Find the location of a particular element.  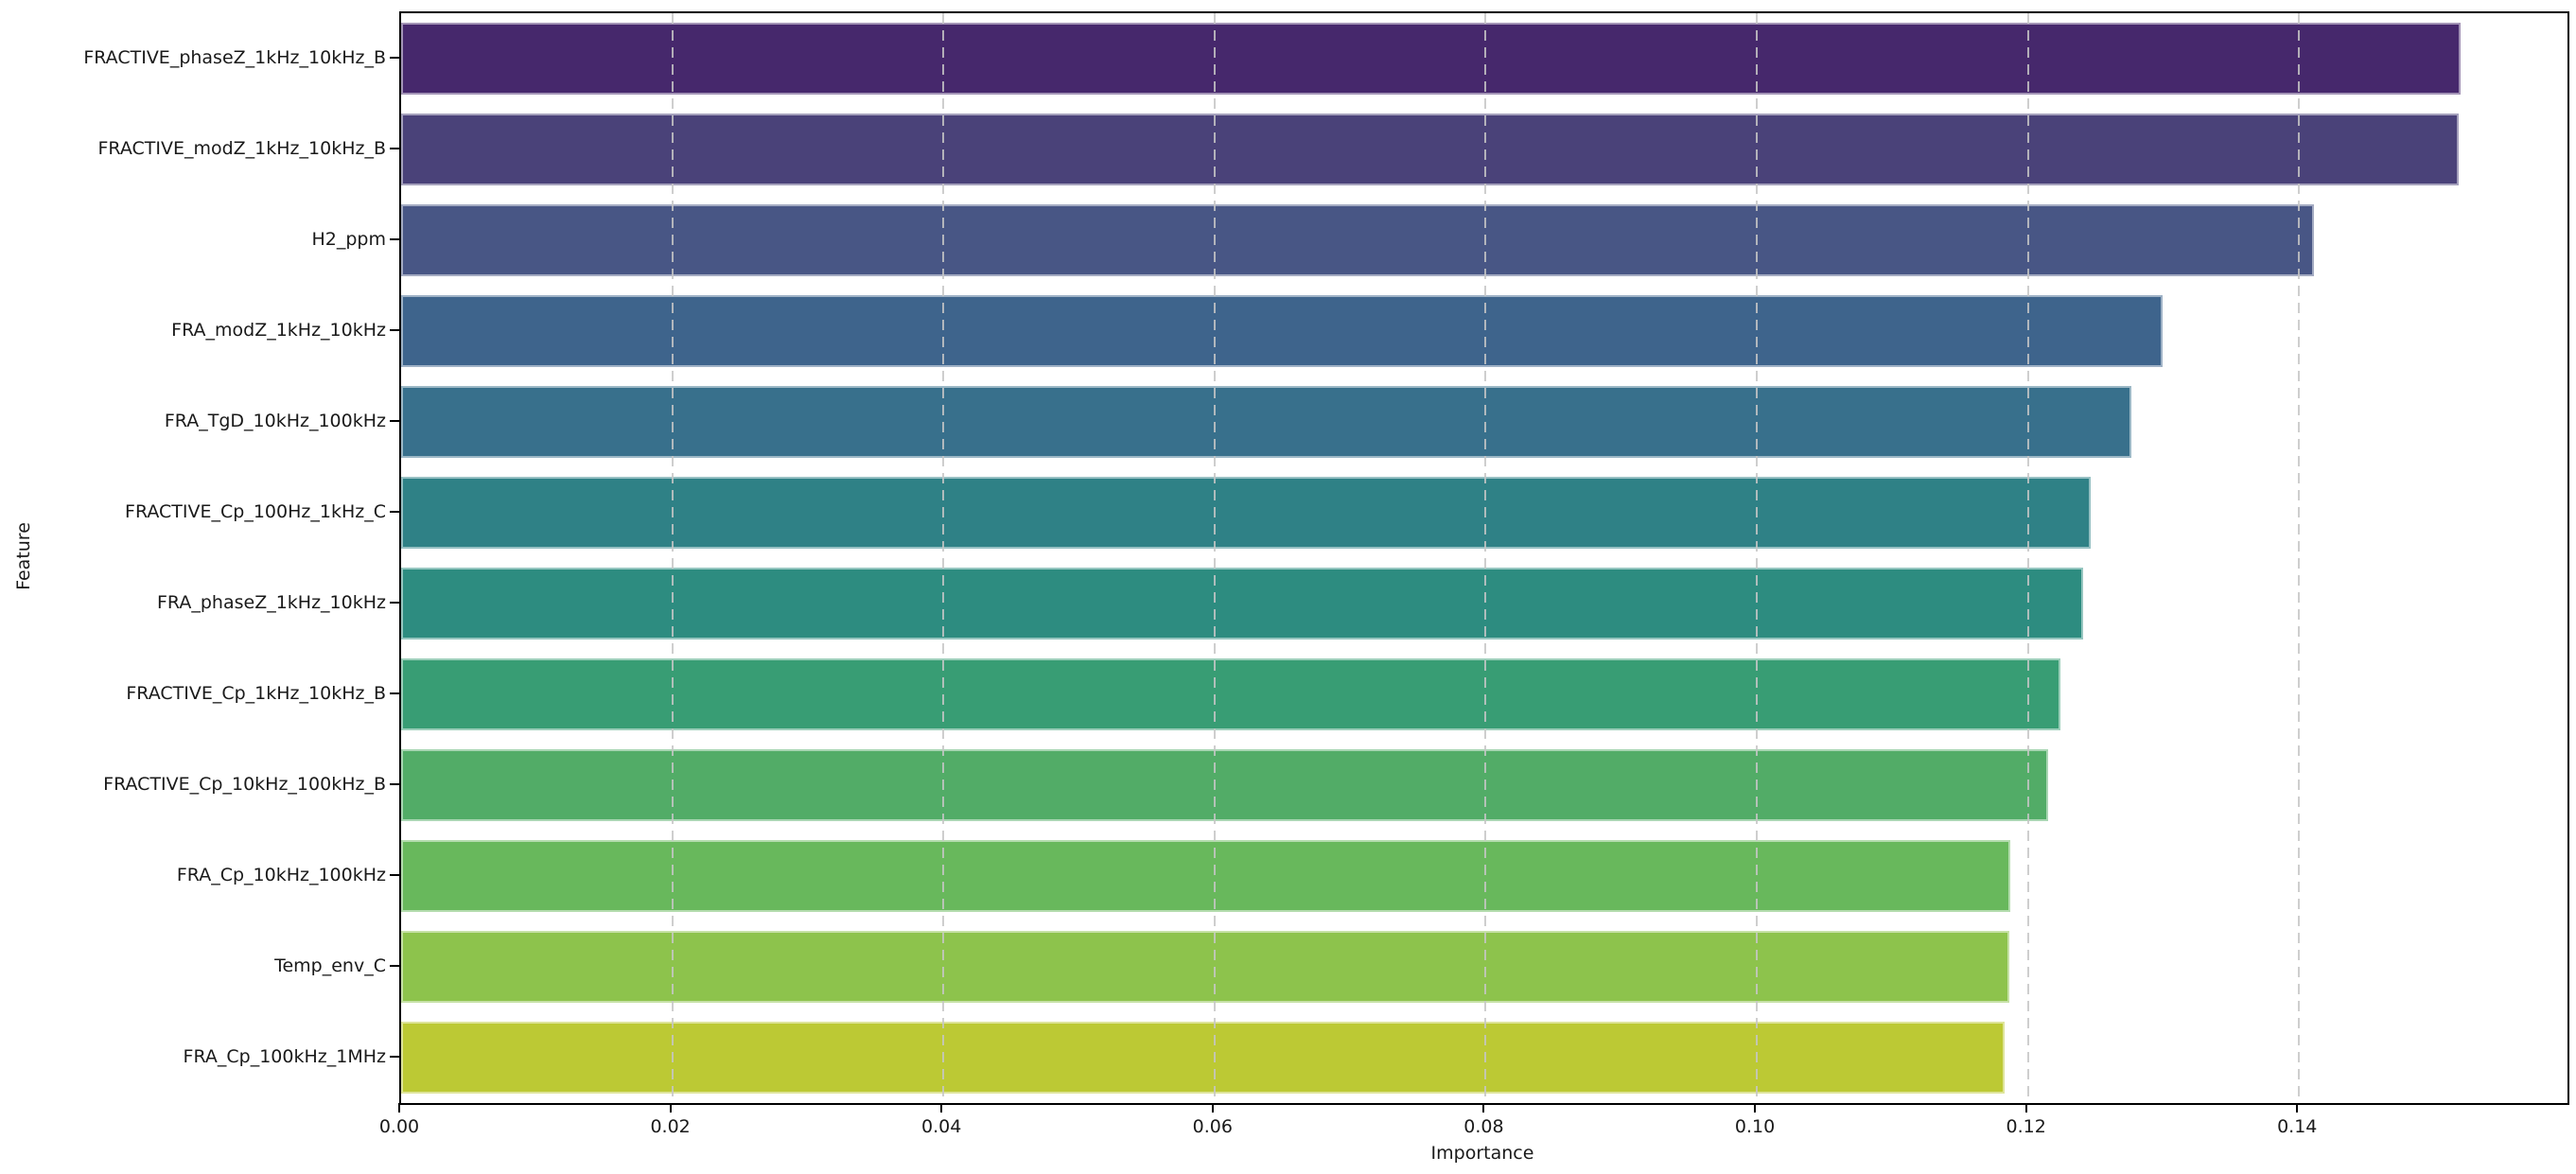

x-tick-label: 0.08 is located at coordinates (1484, 1126).